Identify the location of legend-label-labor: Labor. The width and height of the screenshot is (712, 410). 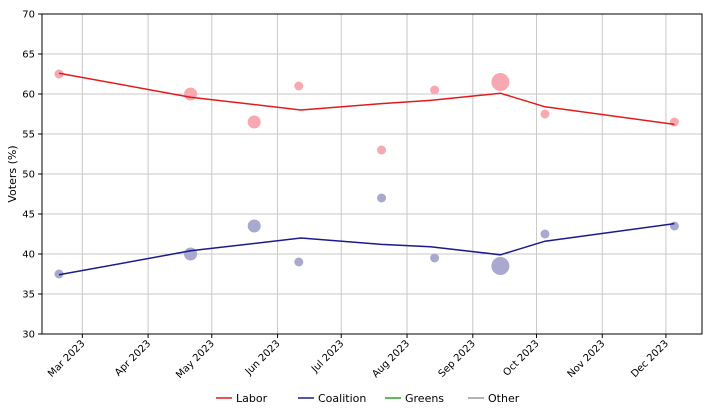
(252, 398).